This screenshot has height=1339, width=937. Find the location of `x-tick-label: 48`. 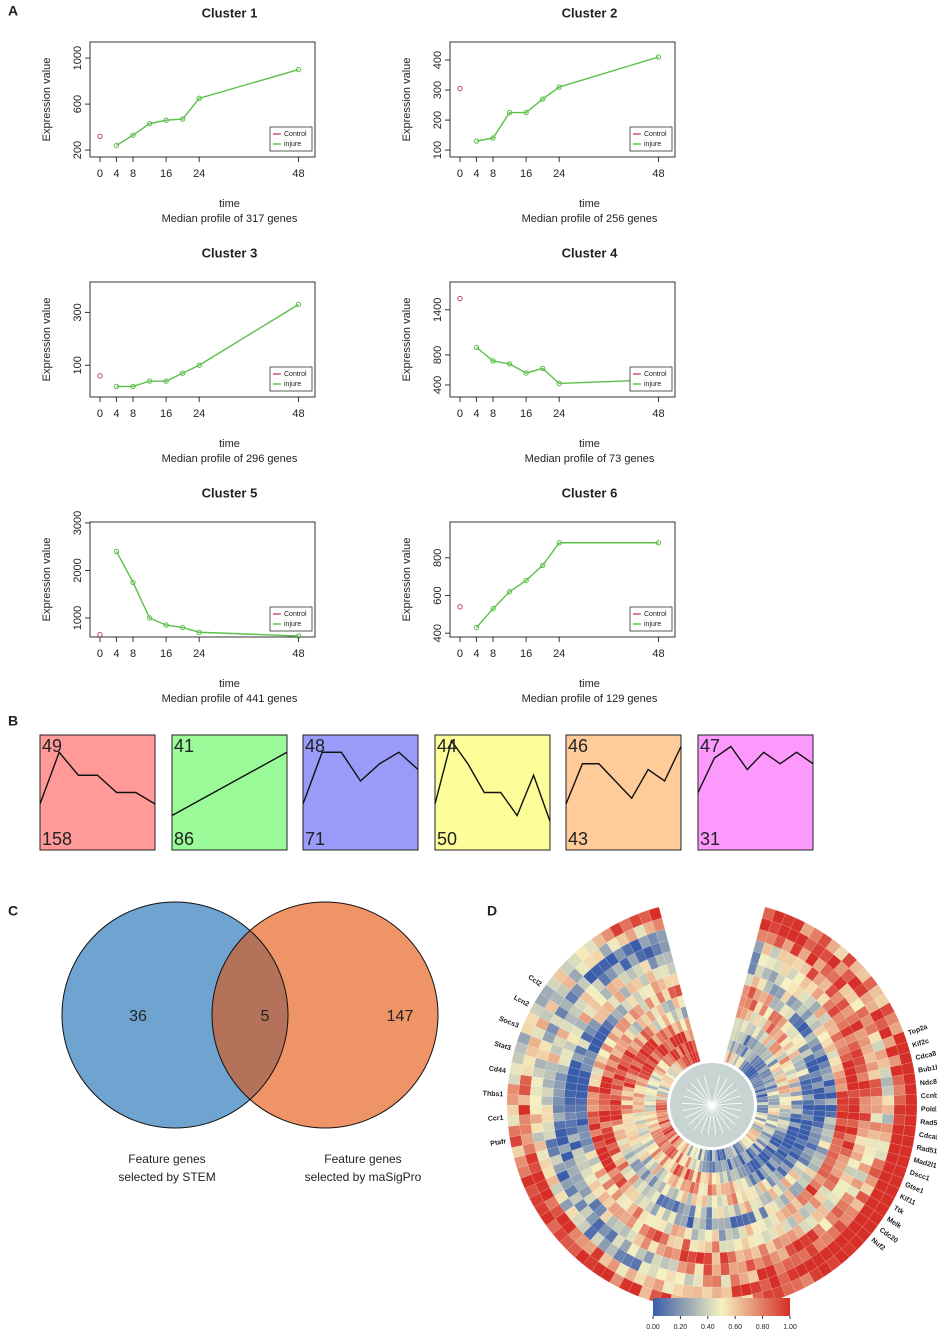

x-tick-label: 48 is located at coordinates (298, 414).